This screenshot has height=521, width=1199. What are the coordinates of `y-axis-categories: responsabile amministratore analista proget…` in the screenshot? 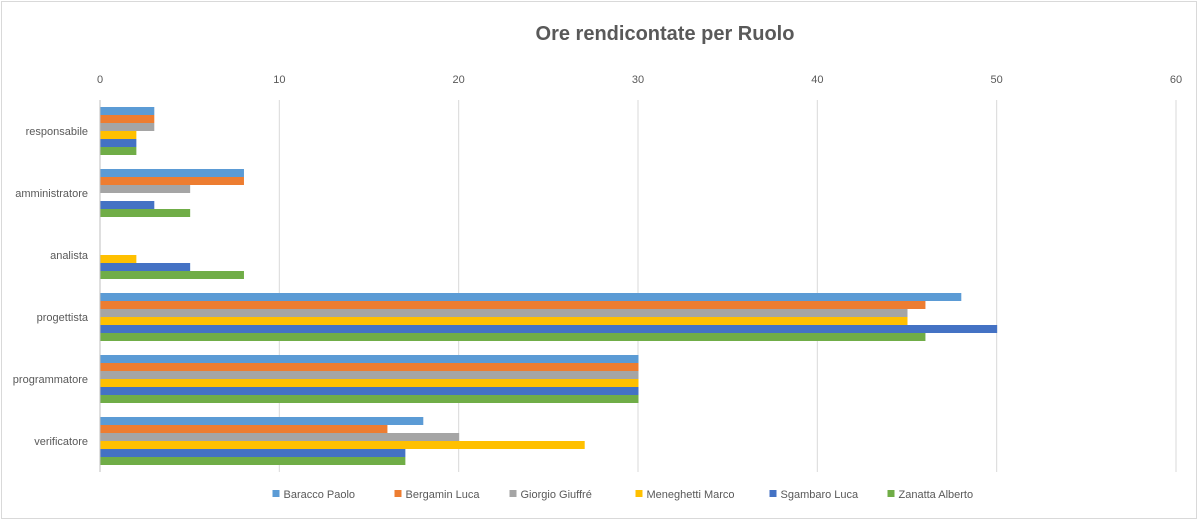 It's located at (51, 287).